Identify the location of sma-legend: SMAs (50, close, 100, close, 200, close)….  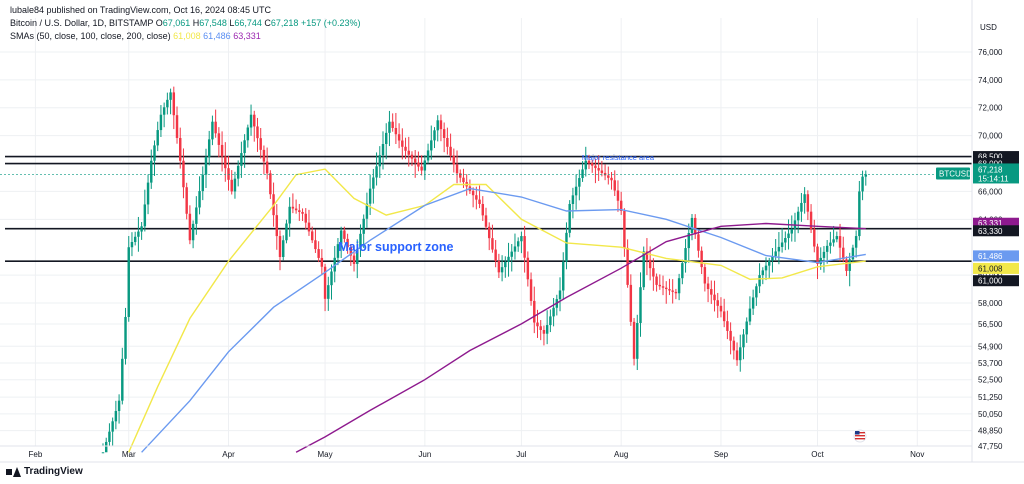
(185, 36).